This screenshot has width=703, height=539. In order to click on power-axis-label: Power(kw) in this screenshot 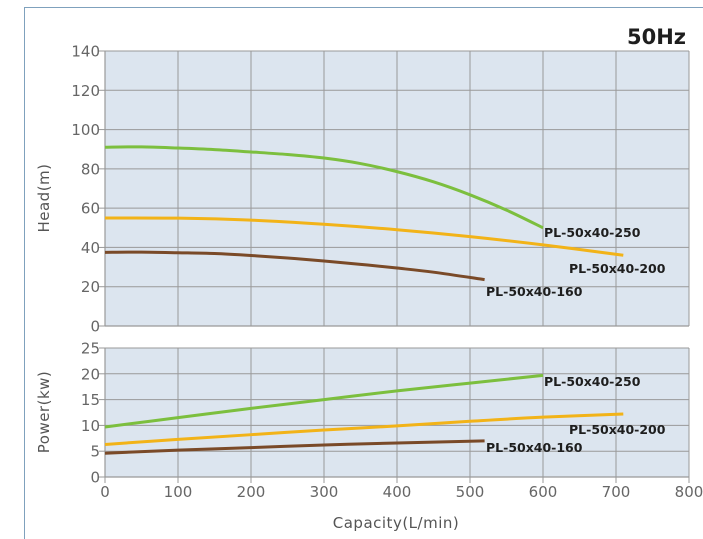, I will do `click(44, 412)`.